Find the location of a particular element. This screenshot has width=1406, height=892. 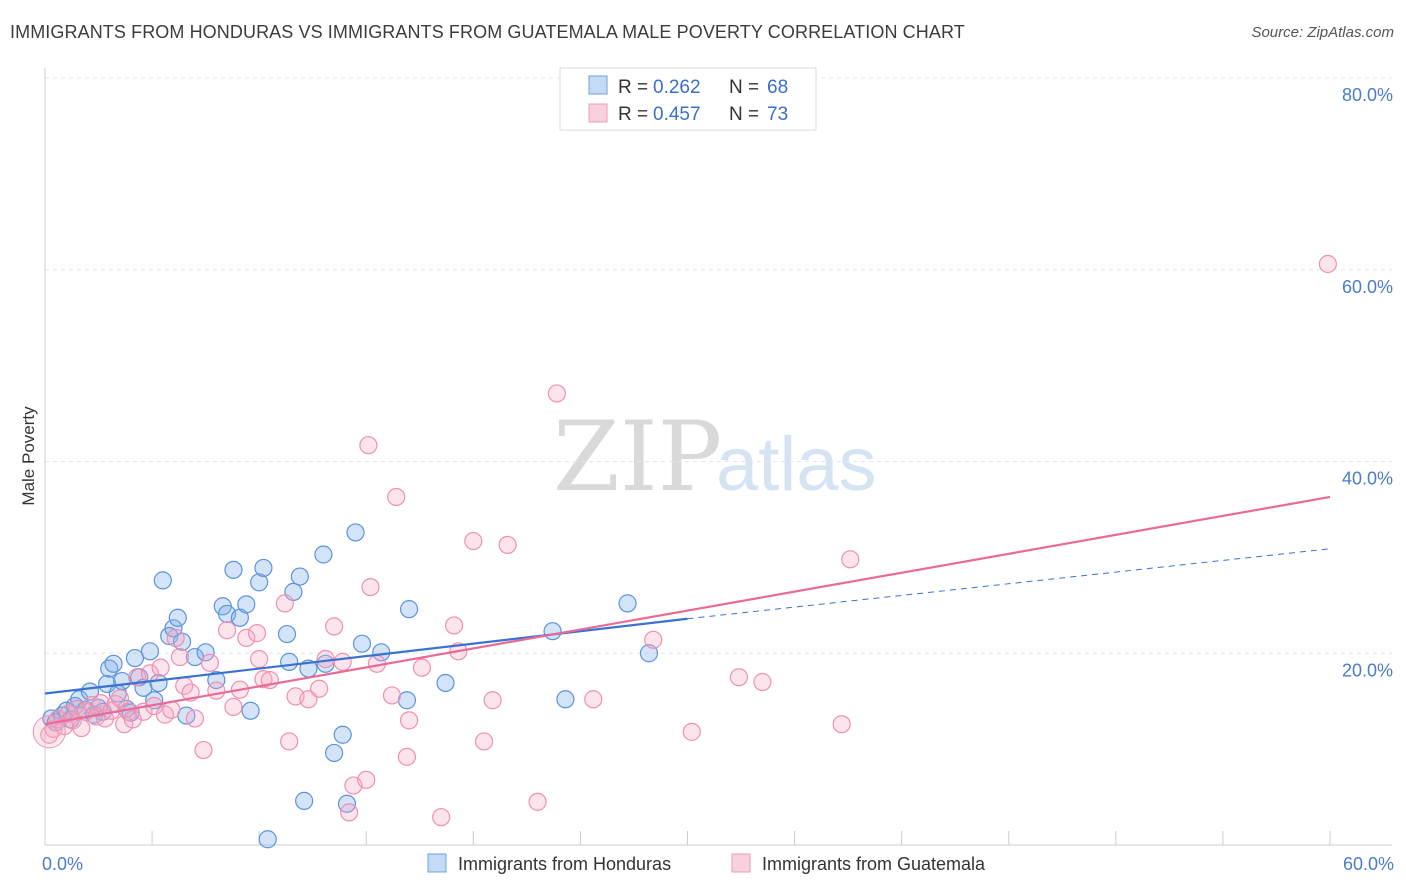

y-tick-label-20: 20.0% is located at coordinates (1367, 670).